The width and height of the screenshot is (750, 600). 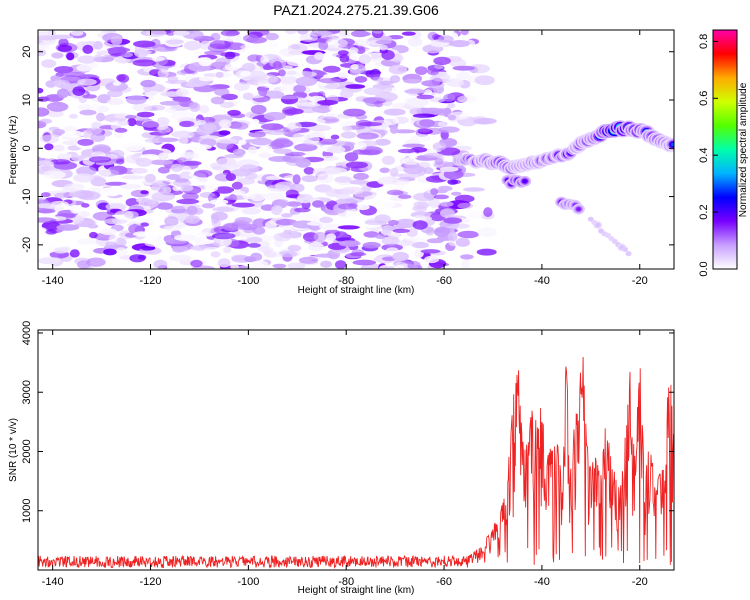 What do you see at coordinates (356, 10) in the screenshot?
I see `figure-title: PAZ1.2024.275.21.39.G06` at bounding box center [356, 10].